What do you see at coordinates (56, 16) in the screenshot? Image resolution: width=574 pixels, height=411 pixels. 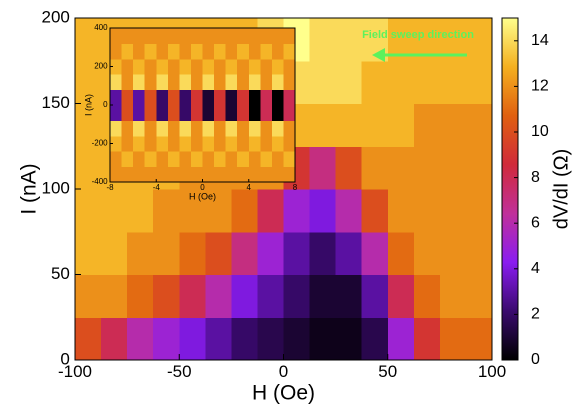 I see `y-tick-label: 200` at bounding box center [56, 16].